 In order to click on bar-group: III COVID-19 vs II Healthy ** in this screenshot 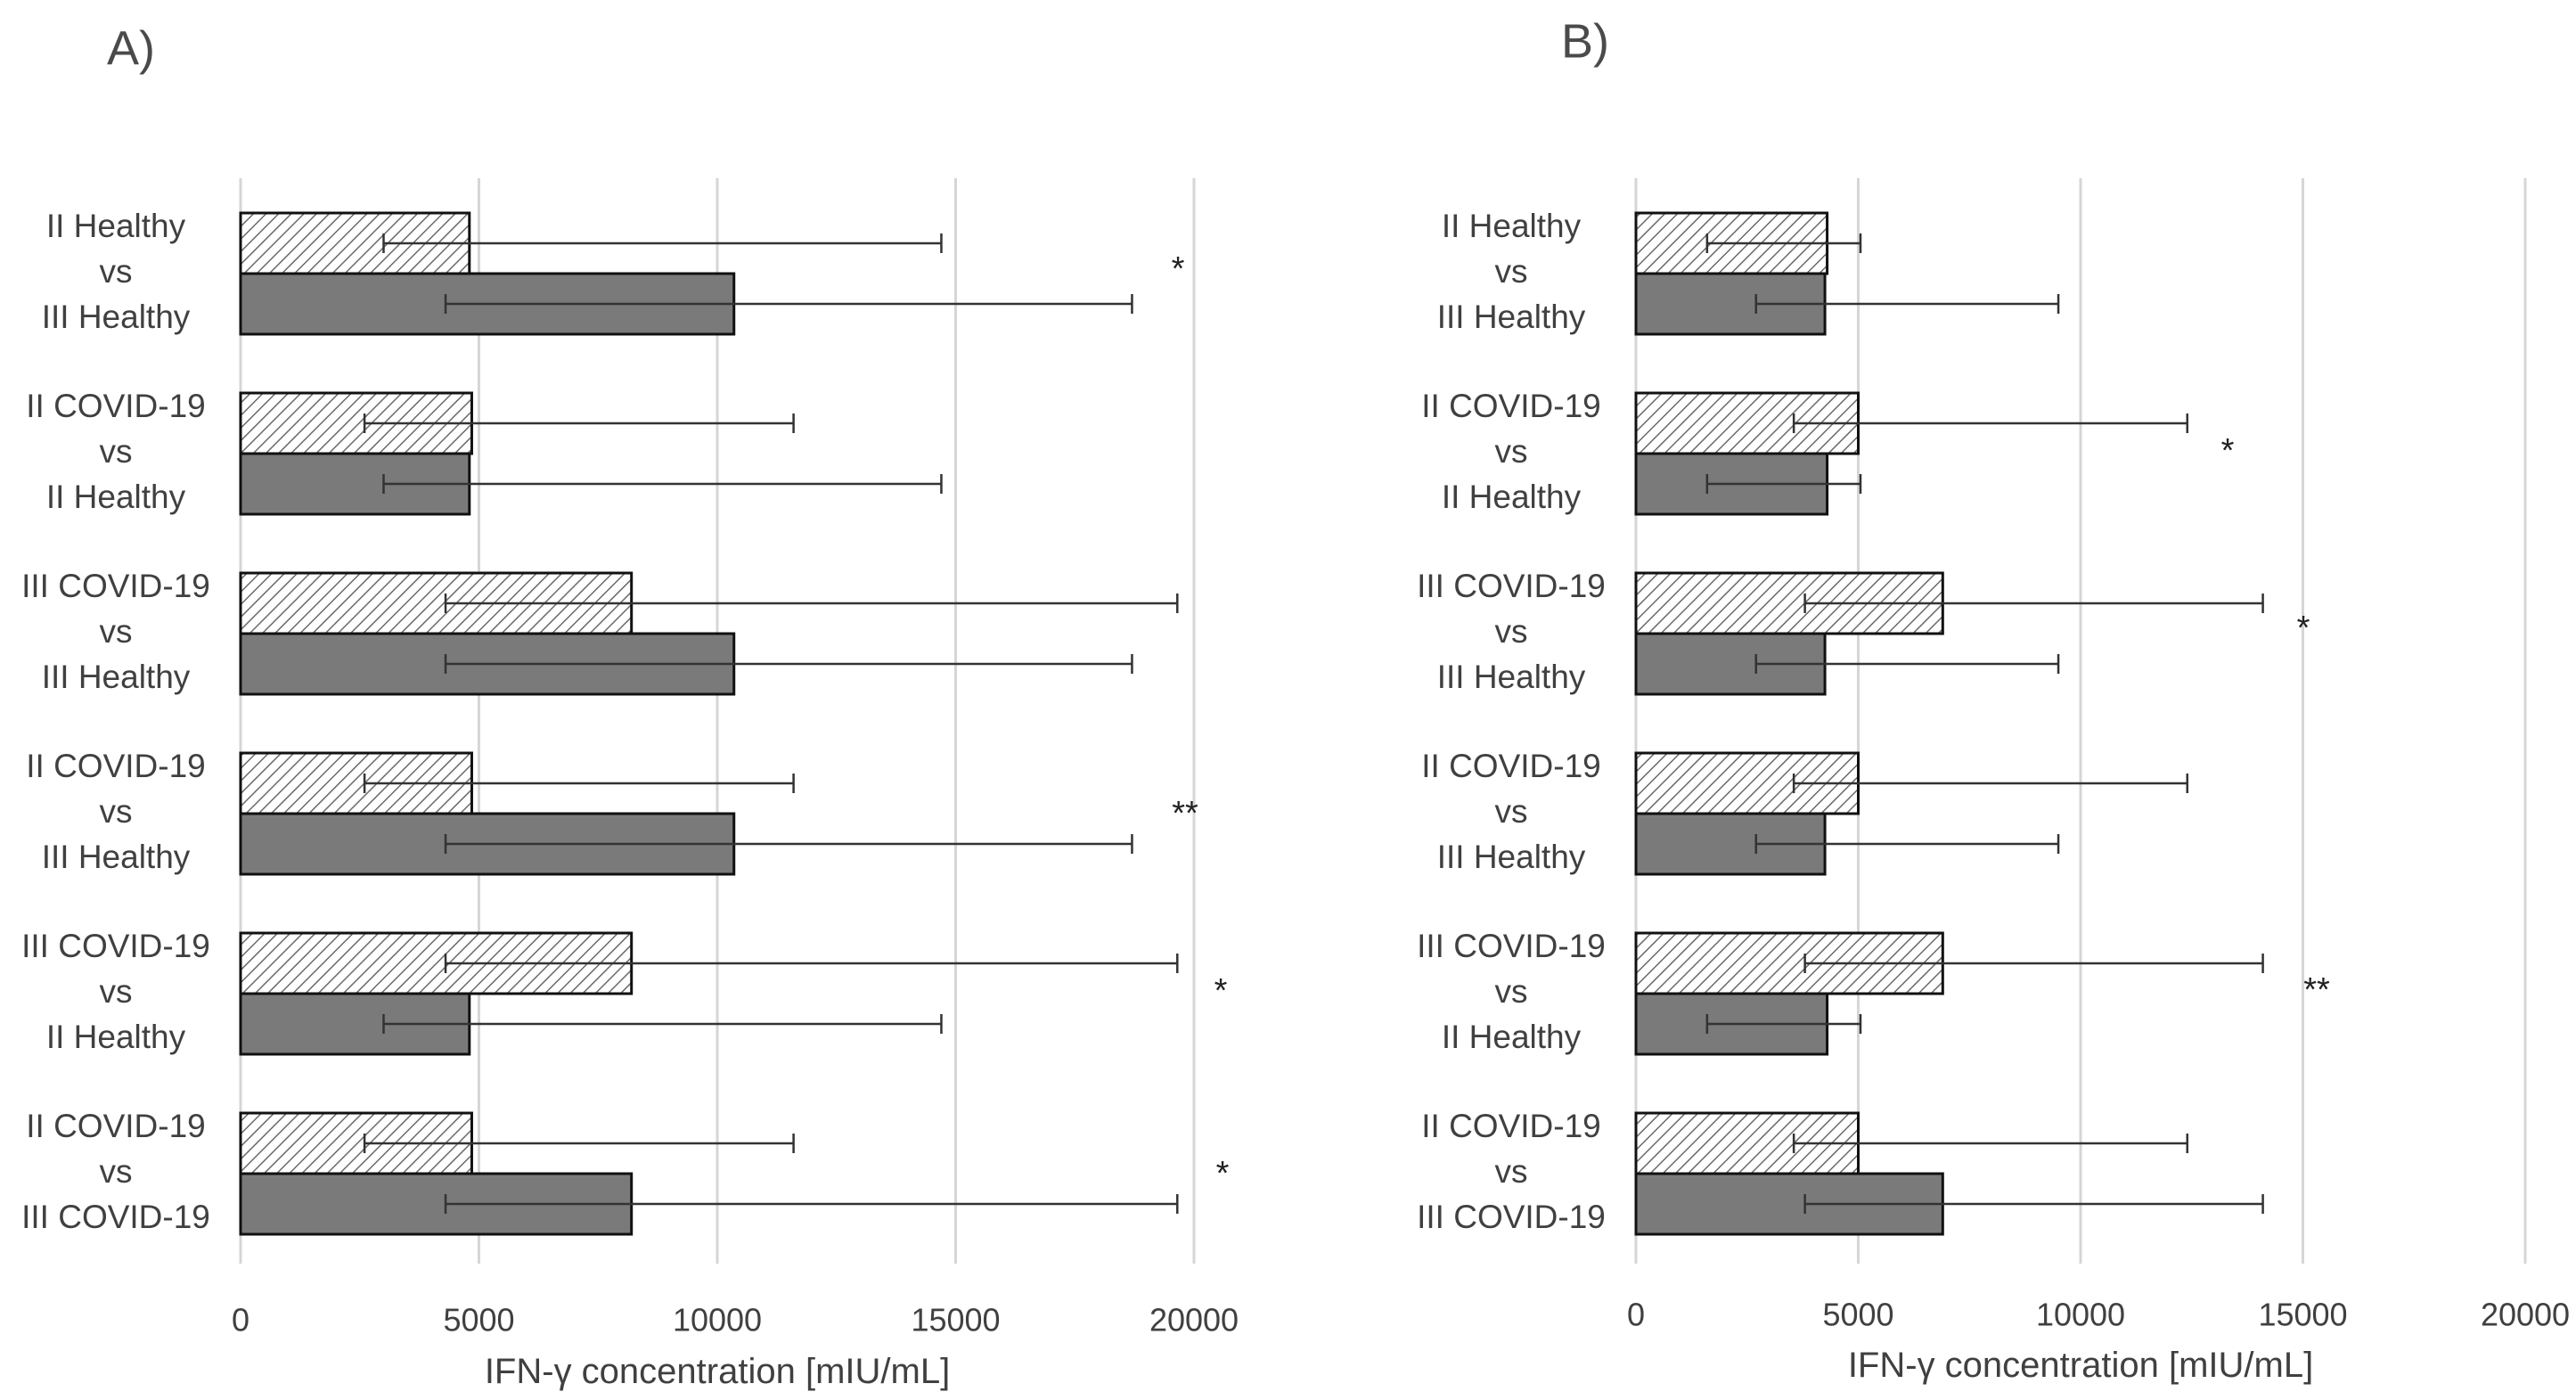, I will do `click(1873, 992)`.